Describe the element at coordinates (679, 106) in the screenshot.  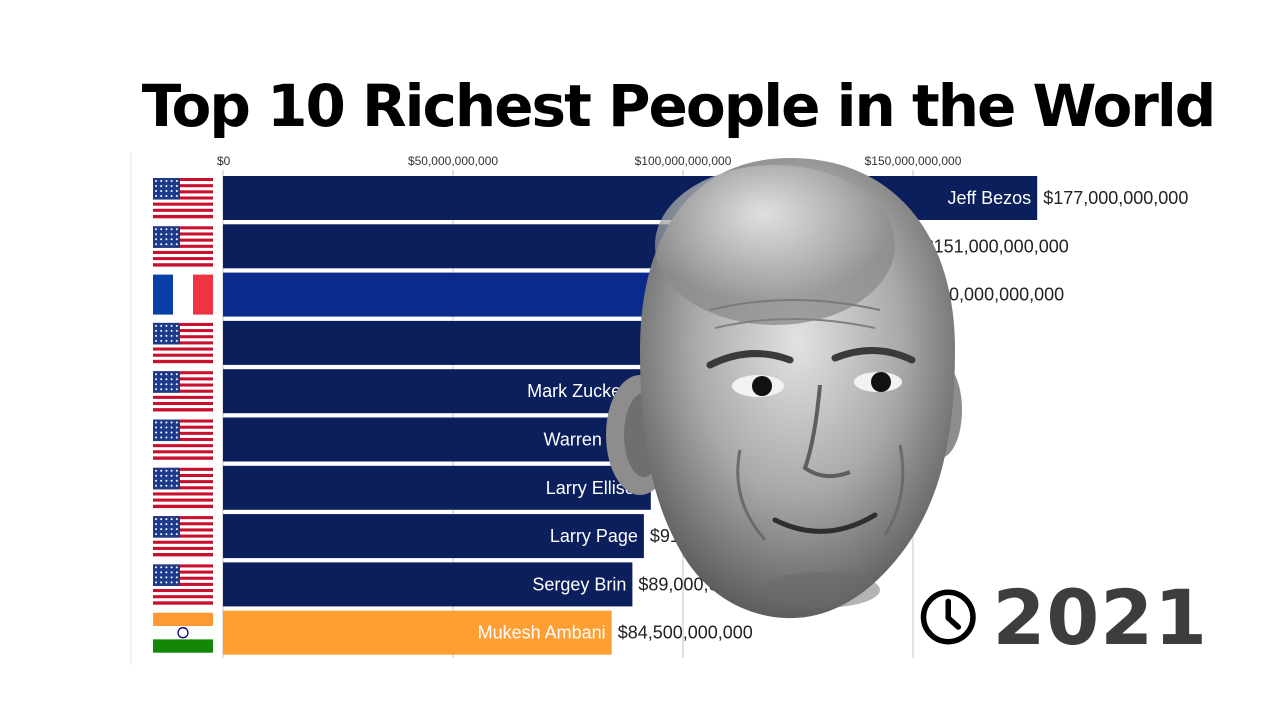
I see `chart-title: Top 10 Richest People in the World` at that location.